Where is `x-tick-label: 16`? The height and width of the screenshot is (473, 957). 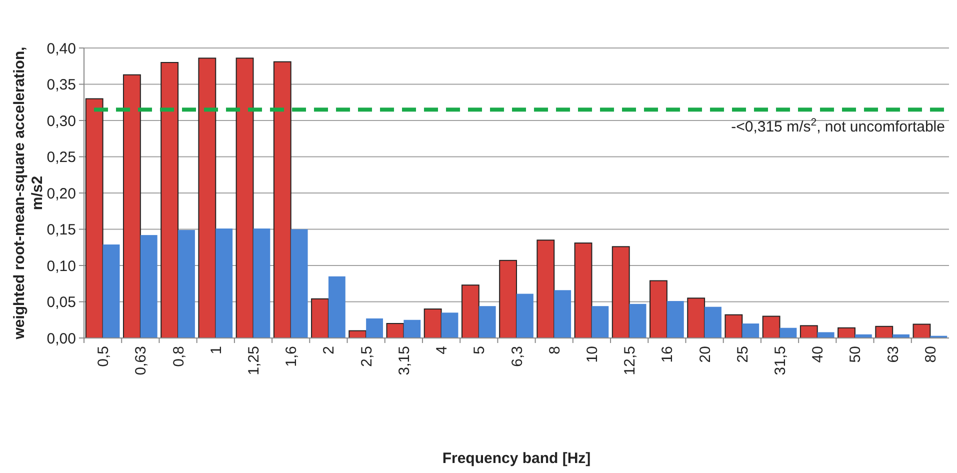 x-tick-label: 16 is located at coordinates (667, 354).